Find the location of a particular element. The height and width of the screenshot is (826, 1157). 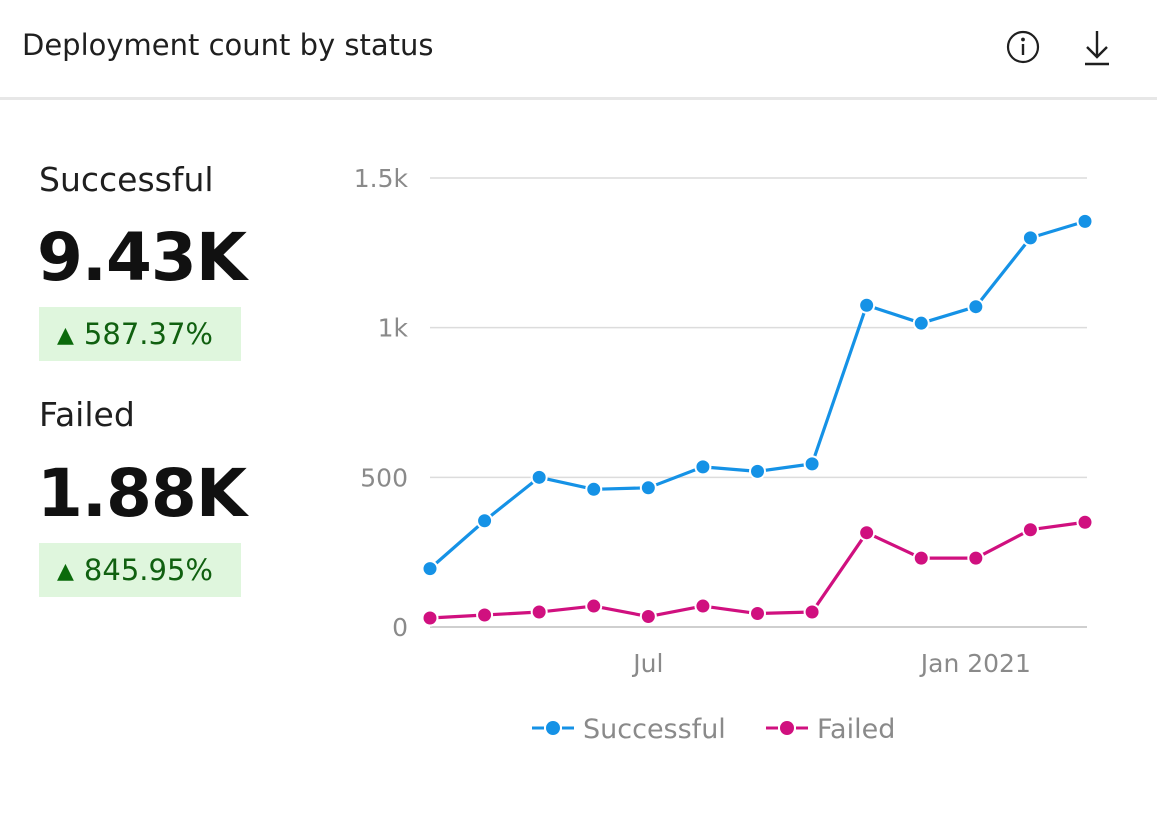

info-icon is located at coordinates (1023, 48).